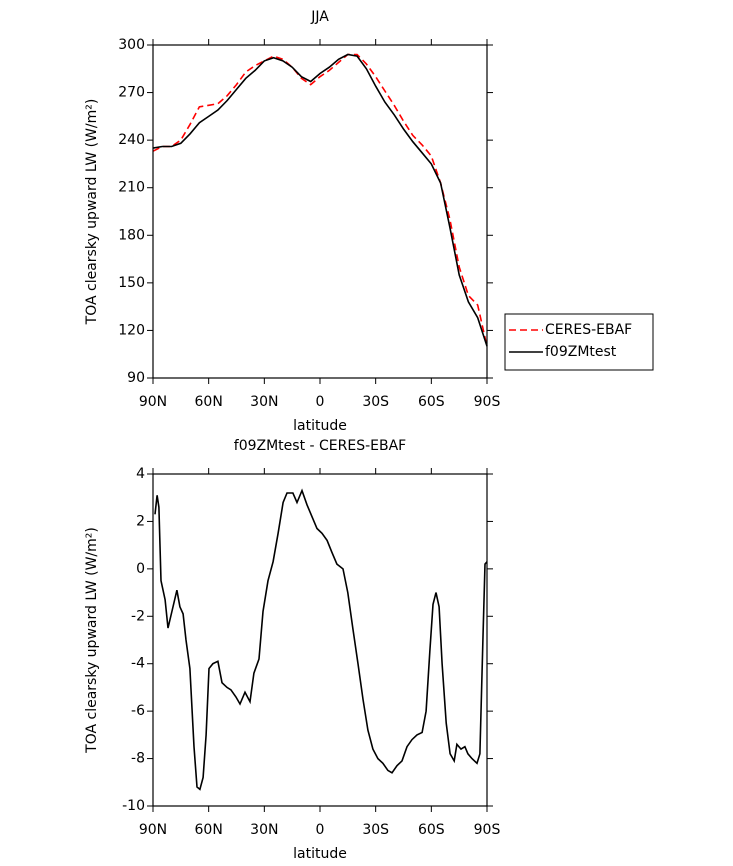  I want to click on y-tick-label: -10, so click(133, 806).